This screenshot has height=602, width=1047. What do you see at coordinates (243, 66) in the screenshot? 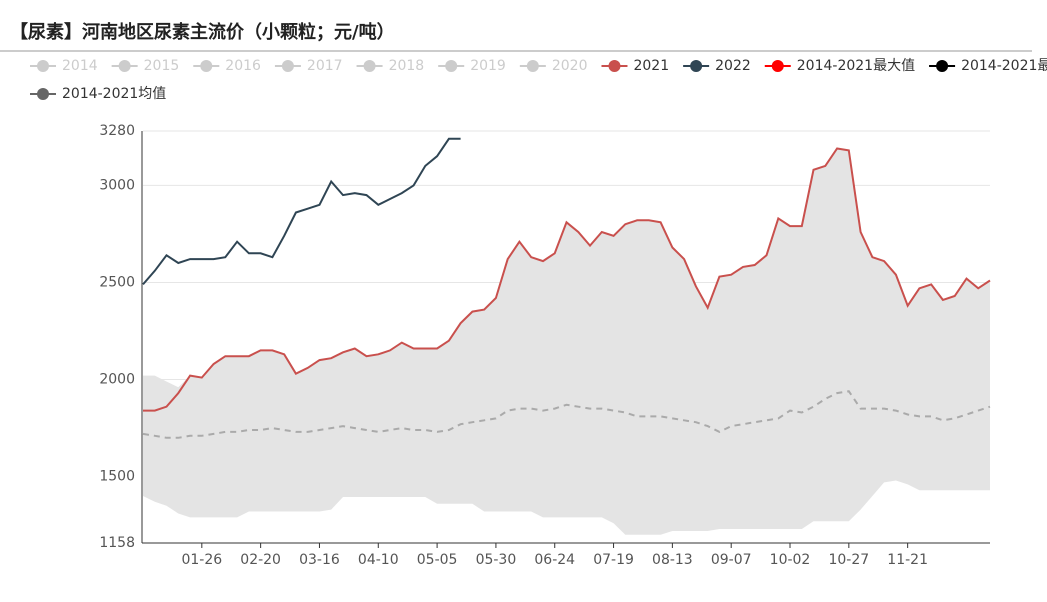
I see `legend-label: 2016` at bounding box center [243, 66].